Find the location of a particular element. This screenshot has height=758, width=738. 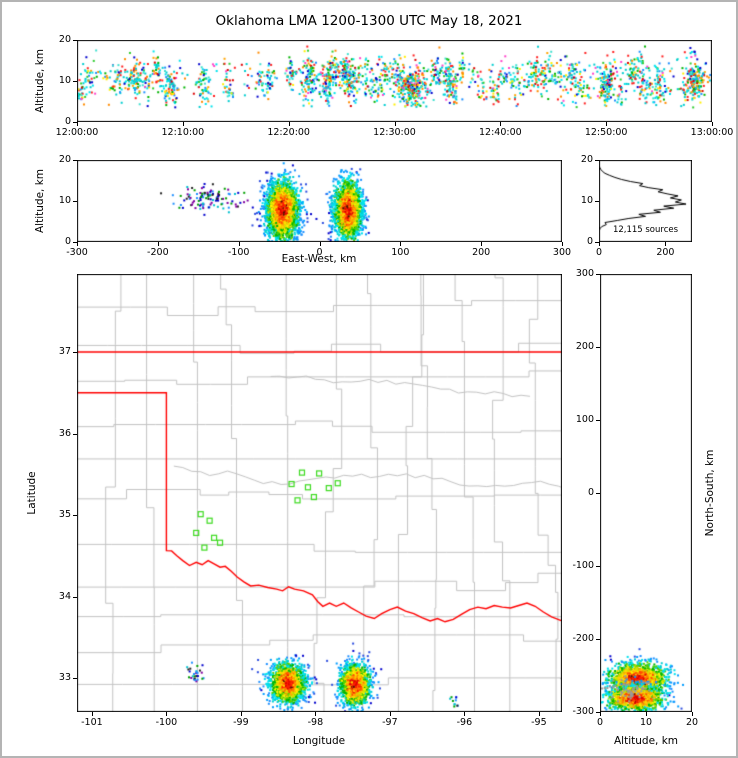

tick-label: 12:10:00 is located at coordinates (183, 132).